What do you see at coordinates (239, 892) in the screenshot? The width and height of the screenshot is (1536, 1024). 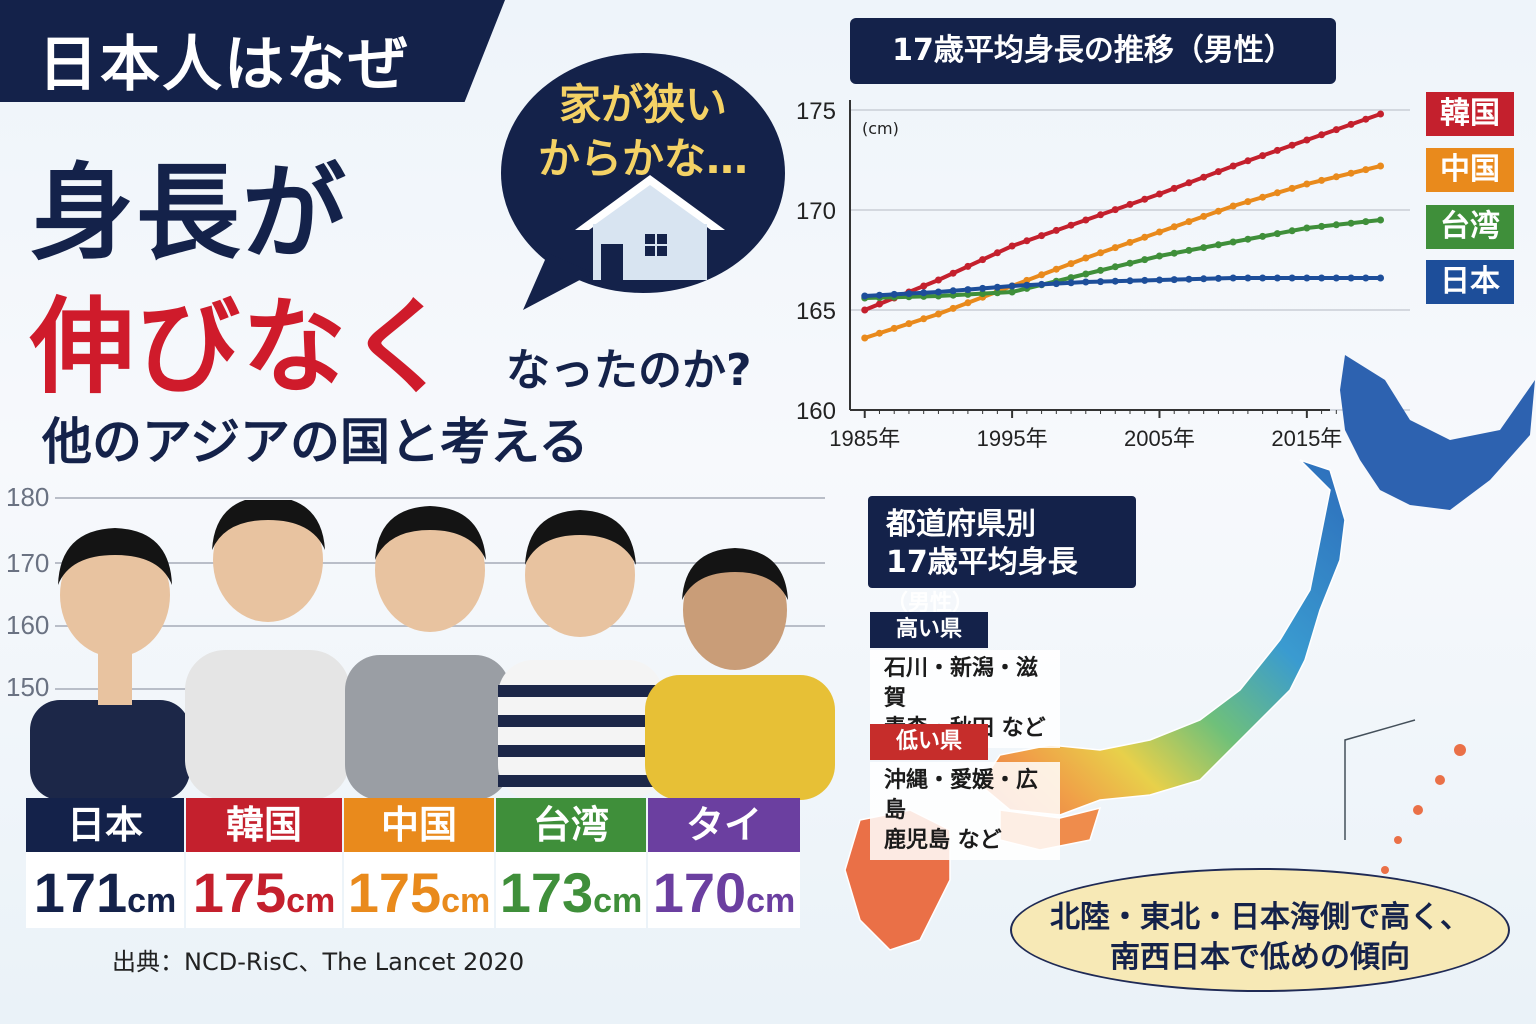 I see `height-value: 175` at bounding box center [239, 892].